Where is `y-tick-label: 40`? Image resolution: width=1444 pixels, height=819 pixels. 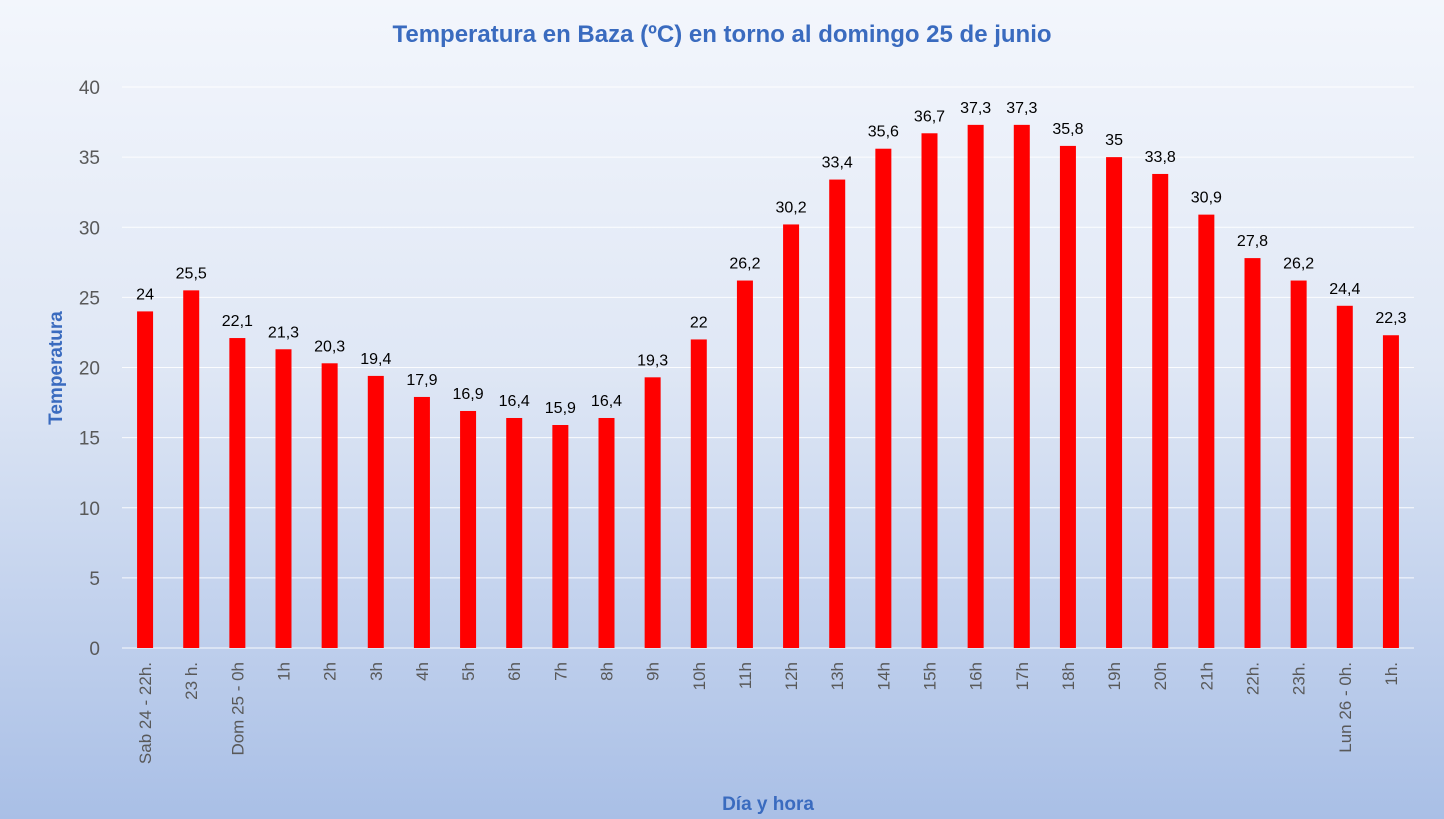
y-tick-label: 40 is located at coordinates (89, 88).